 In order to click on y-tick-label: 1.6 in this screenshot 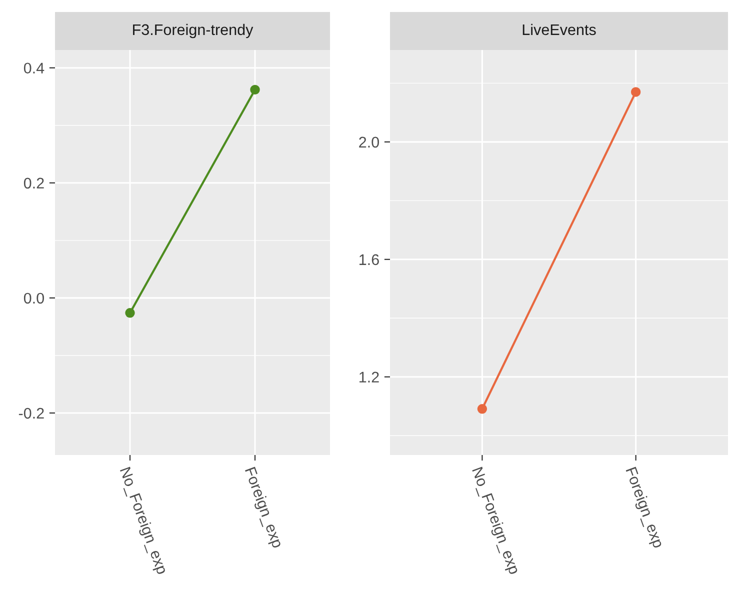, I will do `click(369, 260)`.